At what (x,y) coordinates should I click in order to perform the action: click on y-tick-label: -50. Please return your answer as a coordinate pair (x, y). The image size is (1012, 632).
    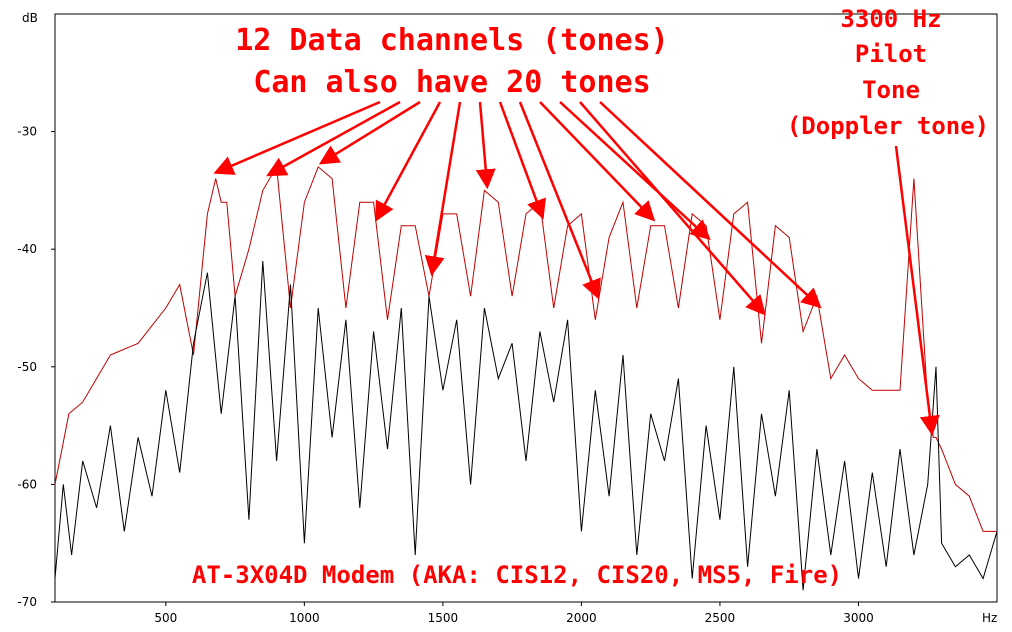
    Looking at the image, I should click on (27, 367).